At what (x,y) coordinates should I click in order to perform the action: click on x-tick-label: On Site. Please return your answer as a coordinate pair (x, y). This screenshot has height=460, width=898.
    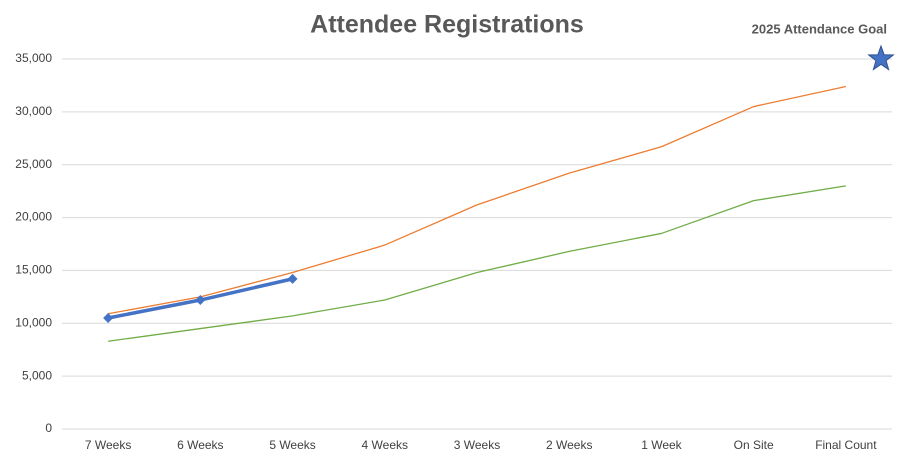
    Looking at the image, I should click on (754, 445).